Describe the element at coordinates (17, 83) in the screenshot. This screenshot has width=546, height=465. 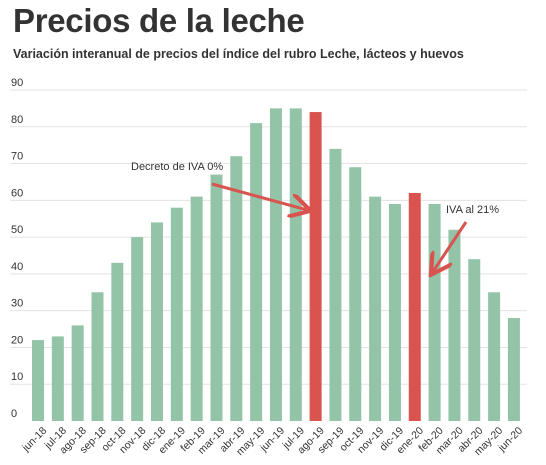
I see `y-tick-label: 90` at that location.